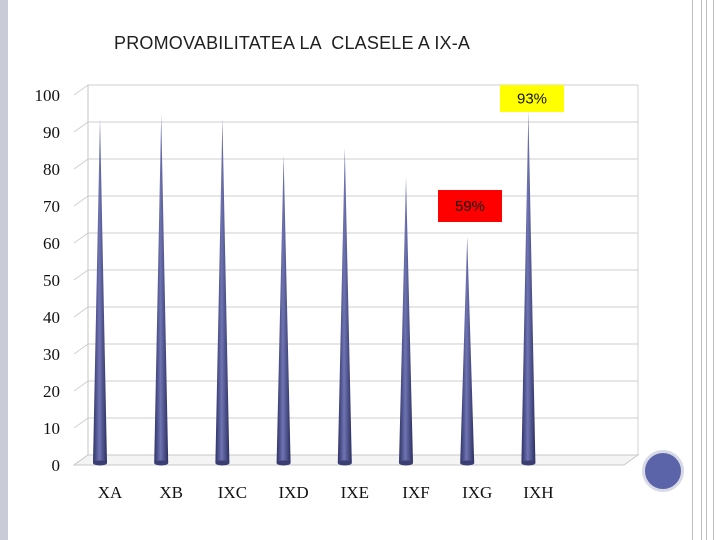  Describe the element at coordinates (356, 460) in the screenshot. I see `chart-floor` at that location.